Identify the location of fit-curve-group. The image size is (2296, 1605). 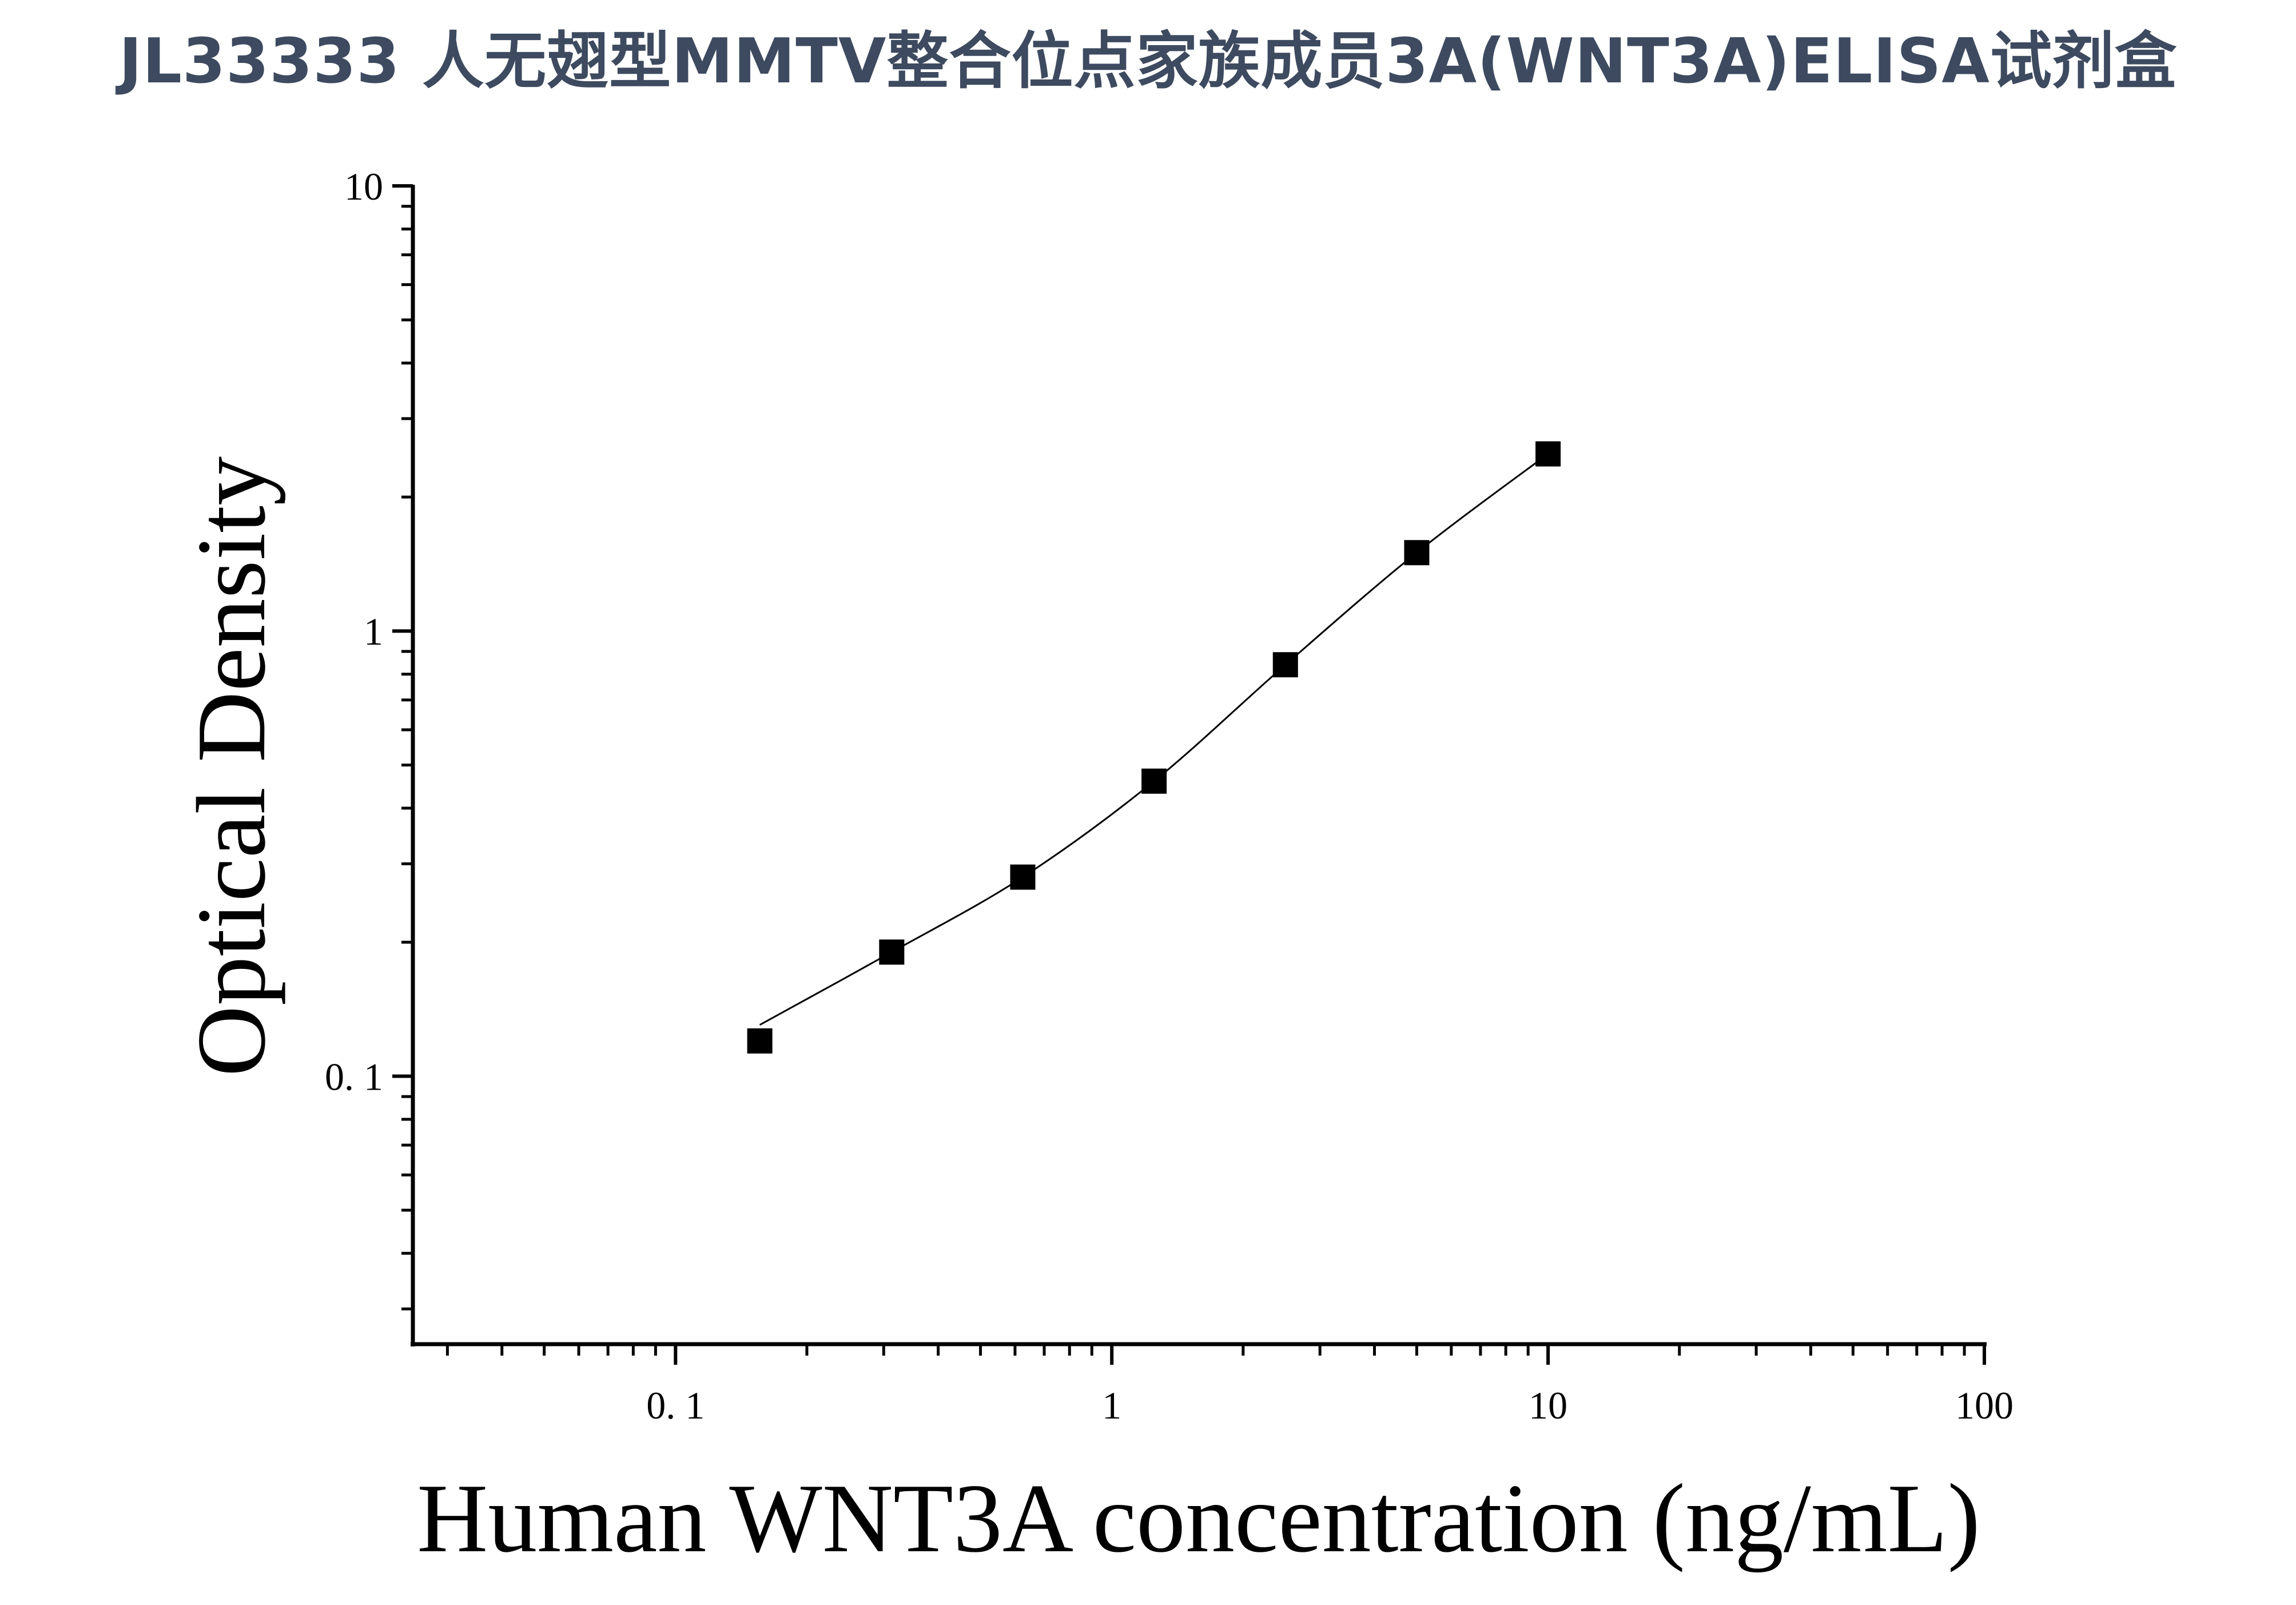
(1154, 739).